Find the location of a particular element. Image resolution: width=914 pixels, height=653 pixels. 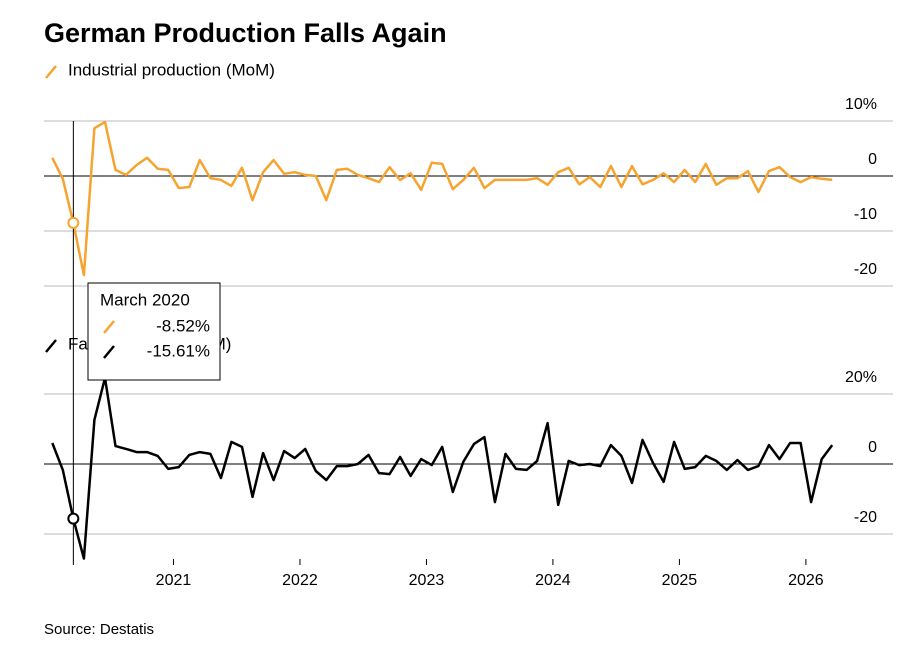

source: Source: Destatis is located at coordinates (99, 629).